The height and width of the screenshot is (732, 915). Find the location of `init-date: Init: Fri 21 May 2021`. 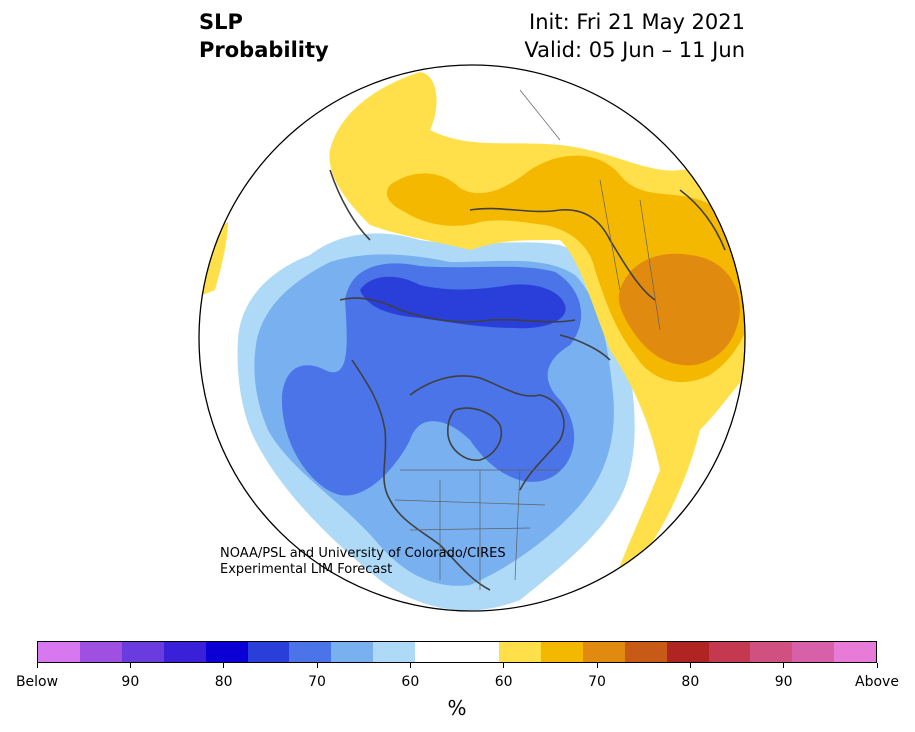

init-date: Init: Fri 21 May 2021 is located at coordinates (637, 22).